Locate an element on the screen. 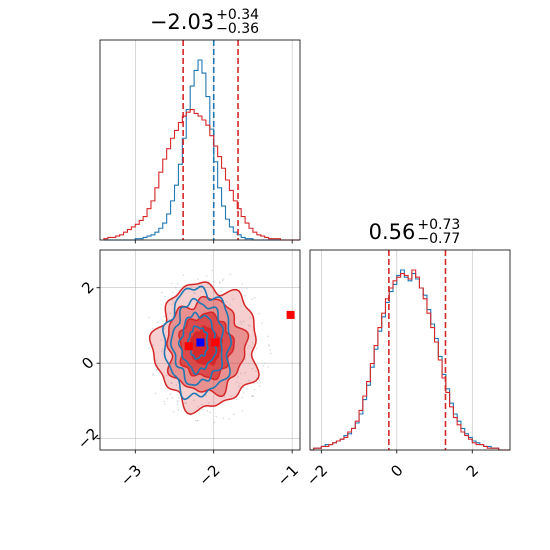 This screenshot has height=550, width=550. marginal-y-axes-frame is located at coordinates (410, 350).